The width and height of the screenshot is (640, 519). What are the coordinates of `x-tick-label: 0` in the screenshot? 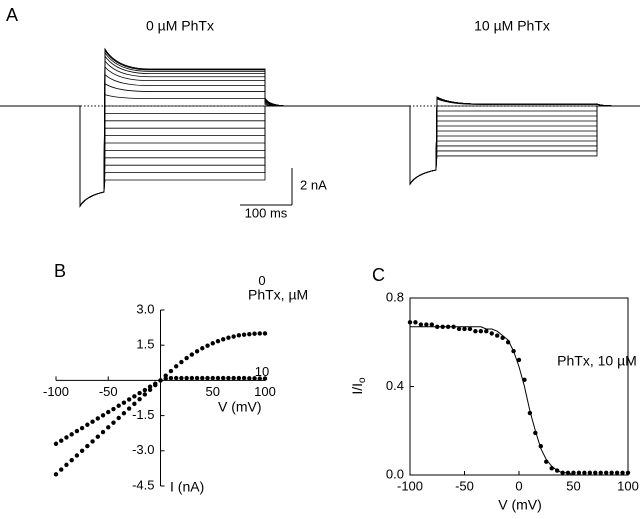 It's located at (518, 485).